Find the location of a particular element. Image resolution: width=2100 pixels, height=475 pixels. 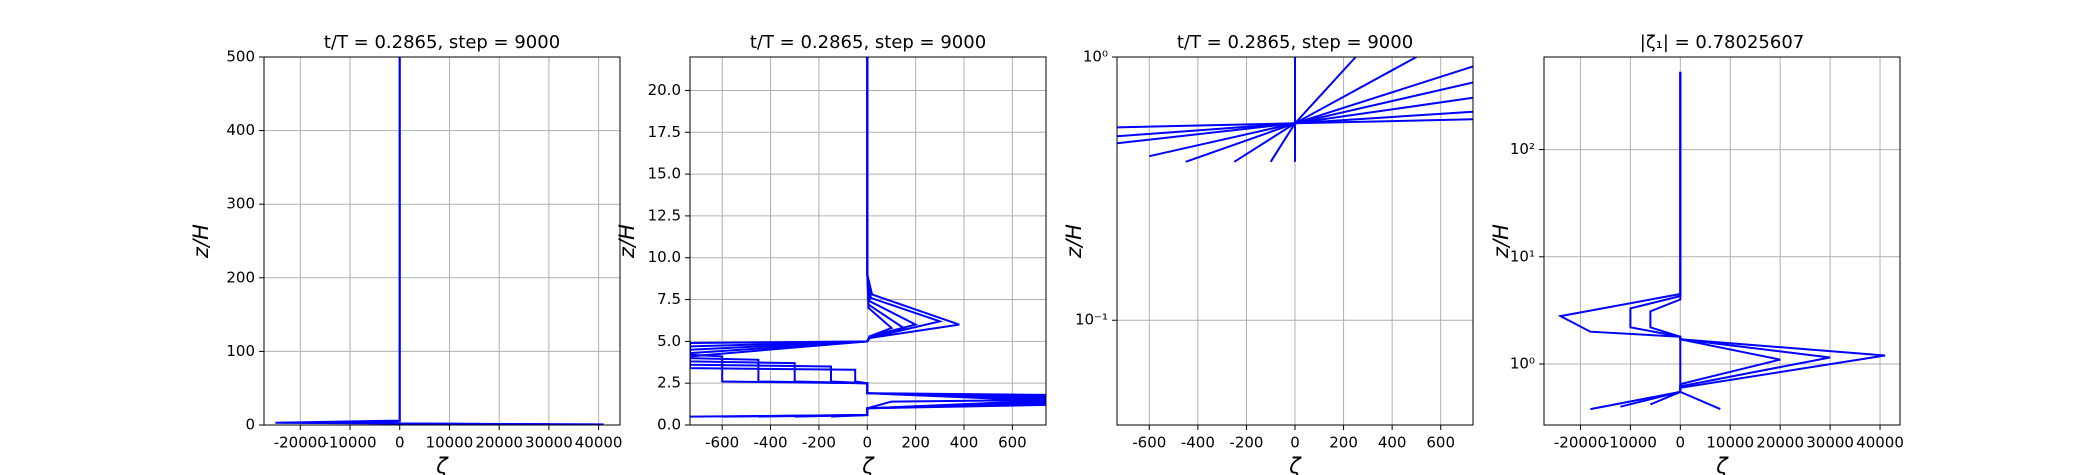

y-tick-label: 12.5 is located at coordinates (664, 215).